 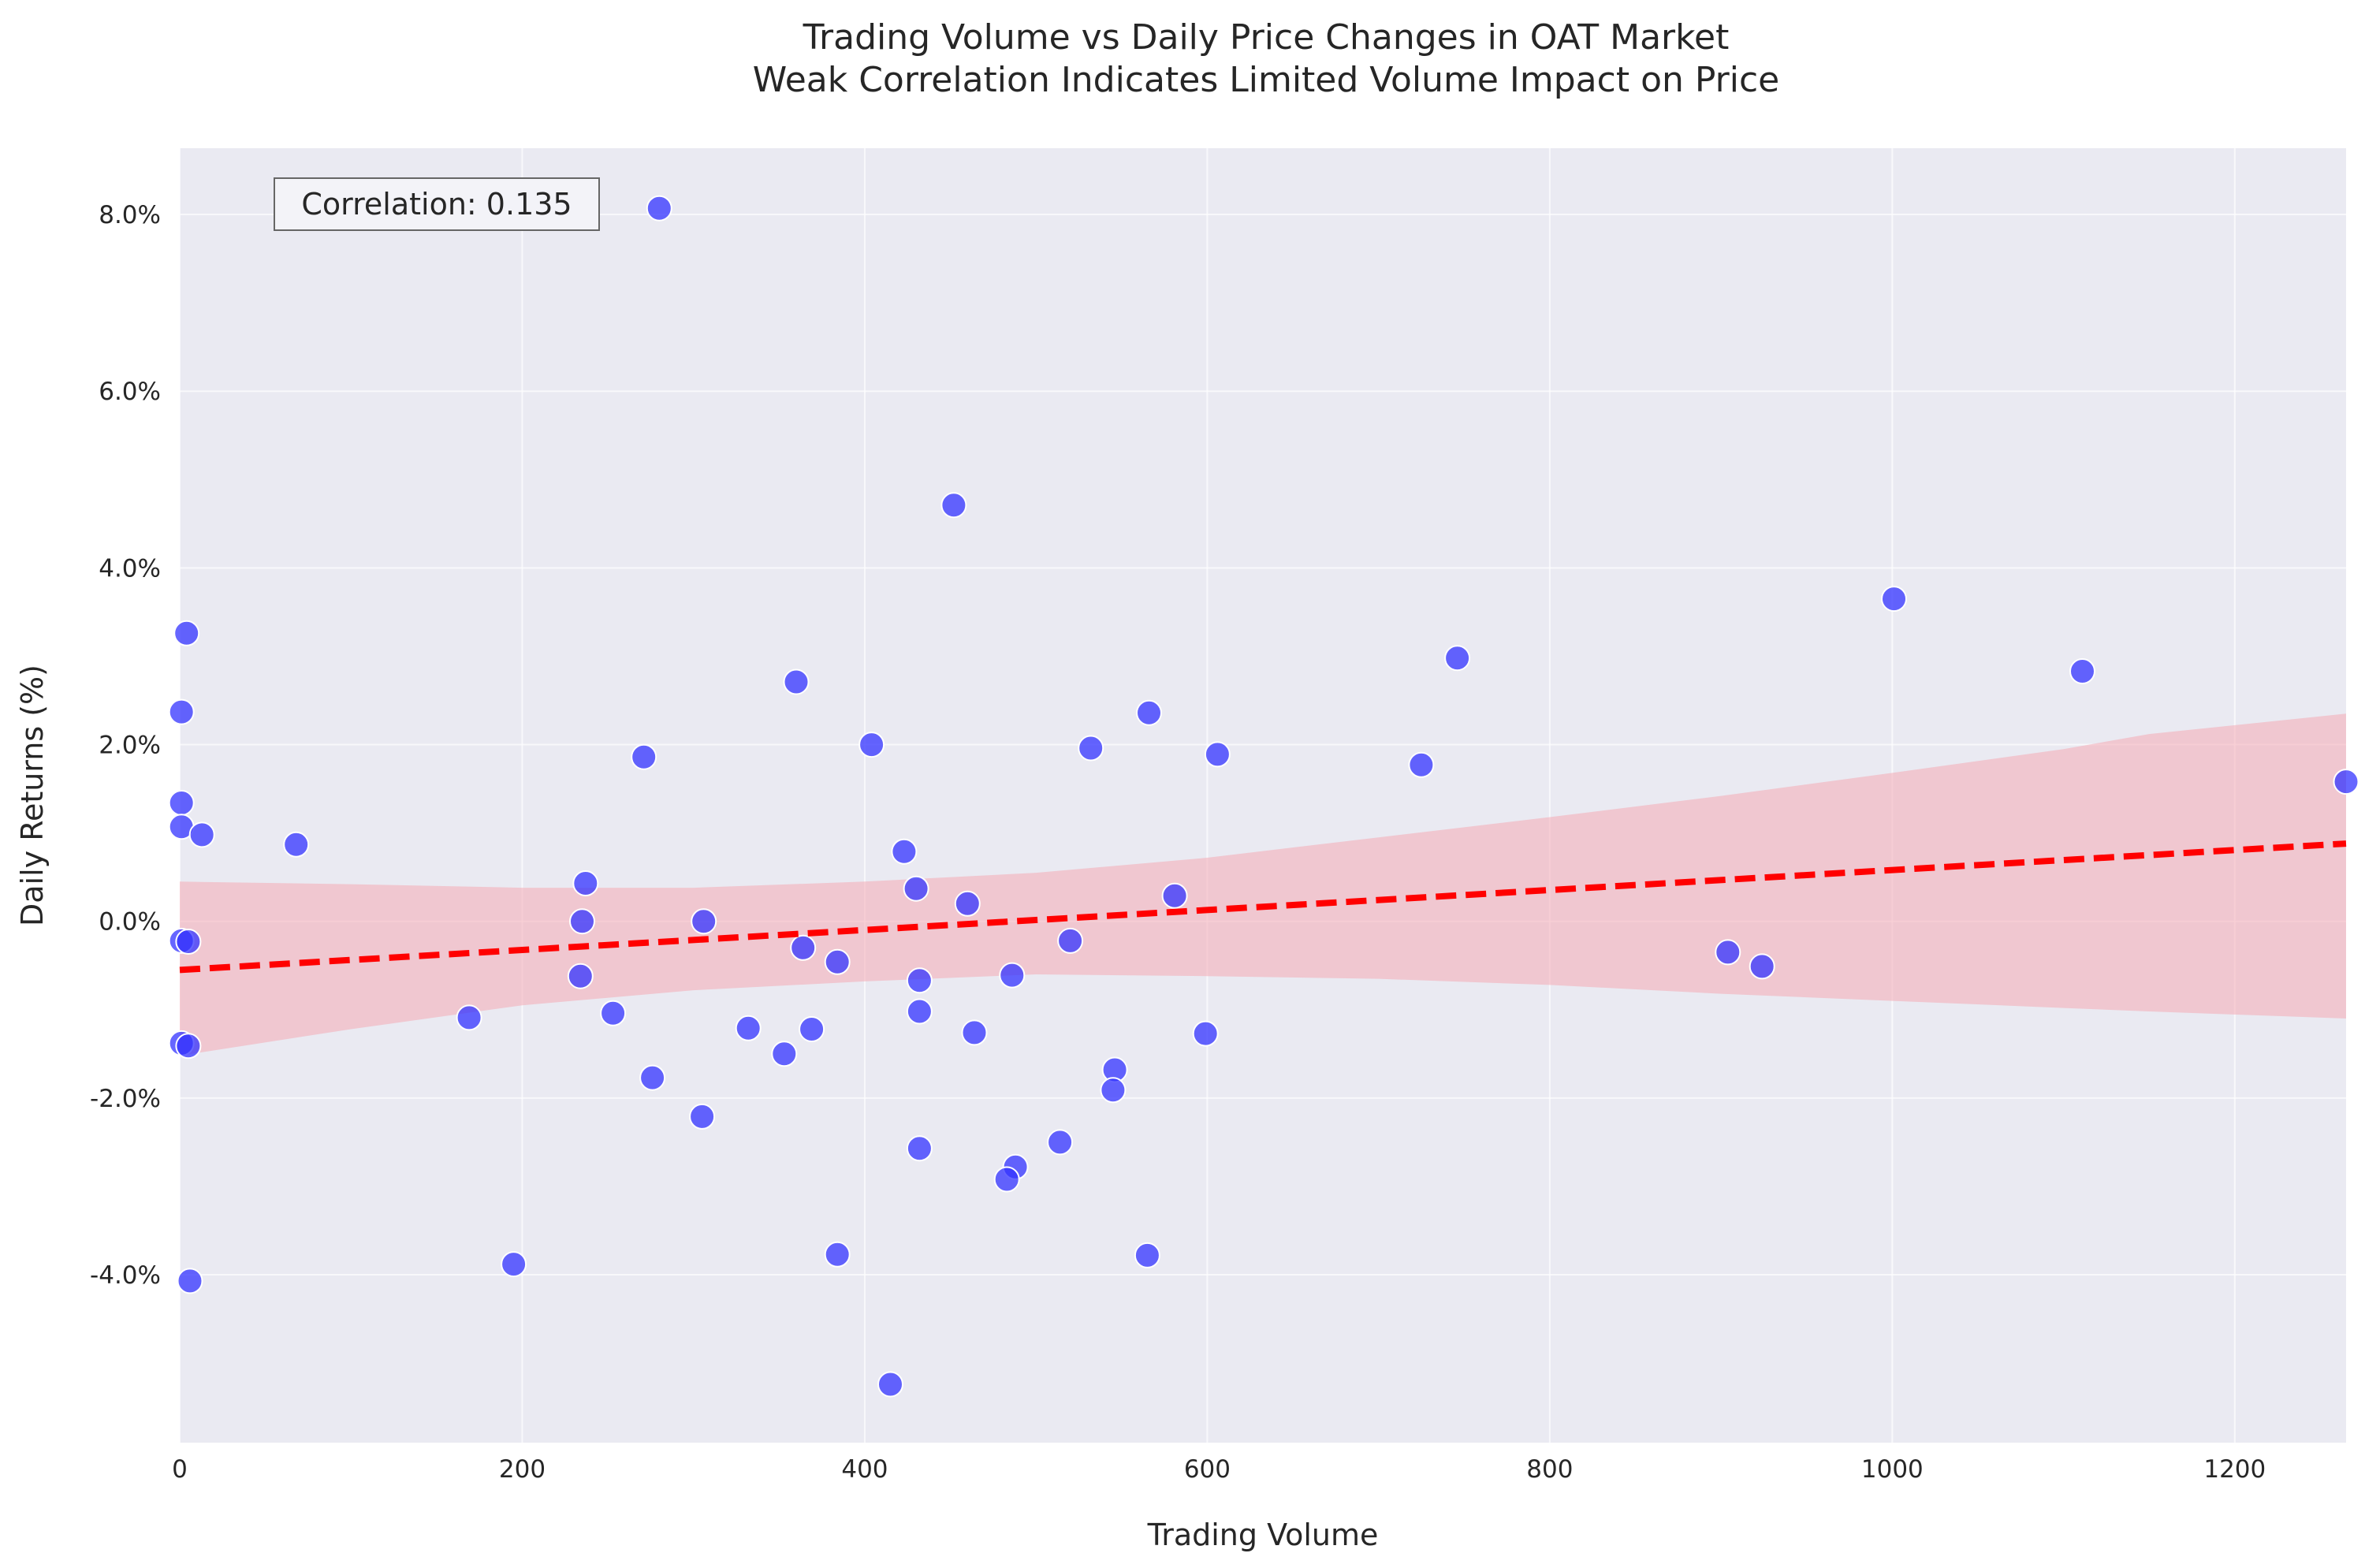 I want to click on x-tick-label: 200, so click(x=522, y=1469).